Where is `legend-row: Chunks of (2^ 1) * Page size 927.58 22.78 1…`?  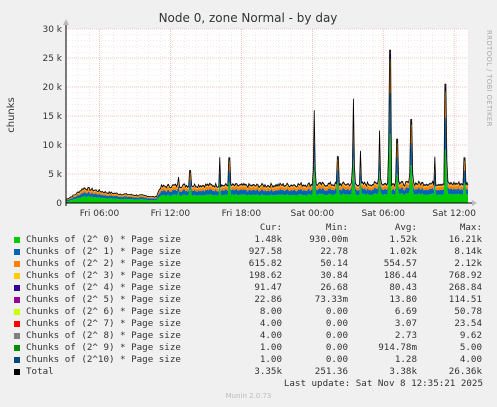
legend-row: Chunks of (2^ 1) * Page size 927.58 22.78 1… is located at coordinates (253, 252).